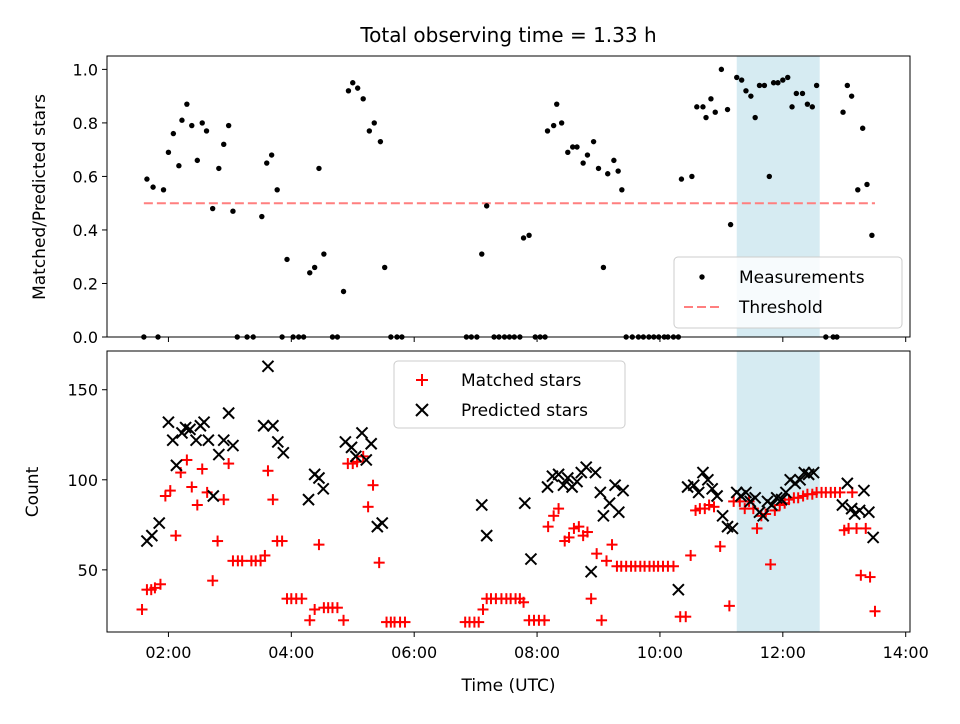 Image resolution: width=960 pixels, height=724 pixels. What do you see at coordinates (85, 123) in the screenshot?
I see `y-tick-label: 0.8` at bounding box center [85, 123].